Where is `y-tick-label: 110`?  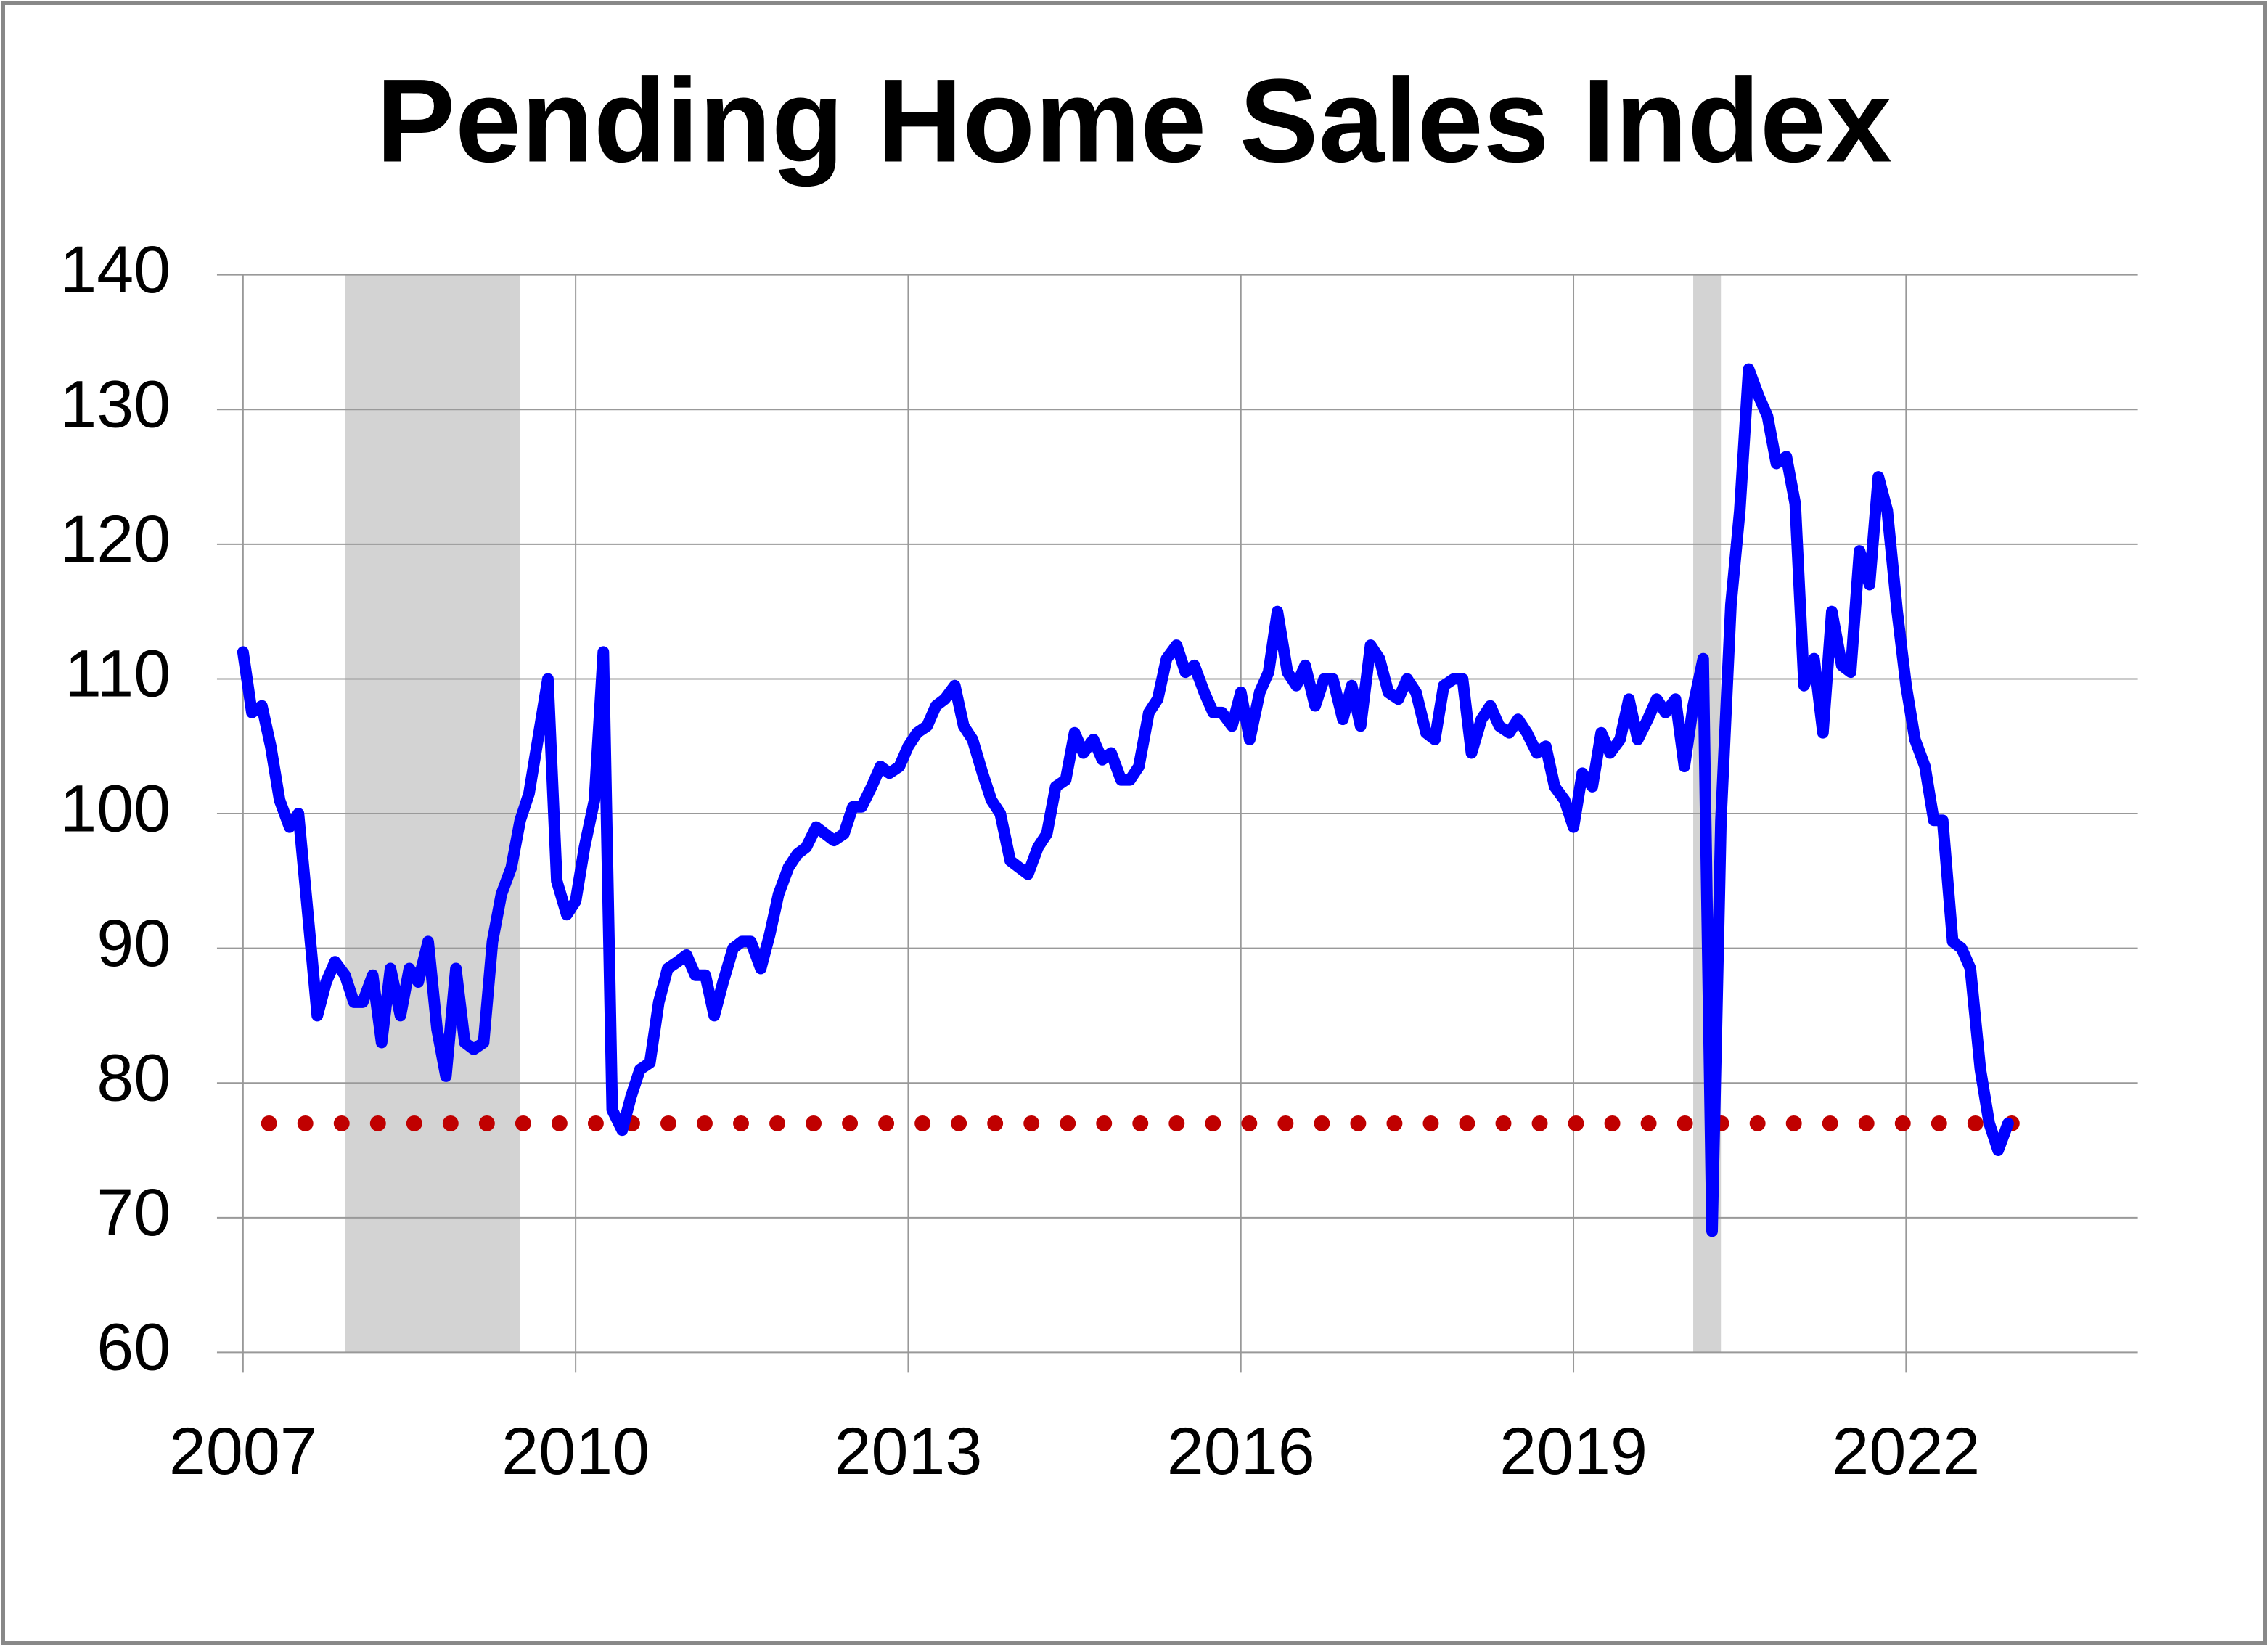
y-tick-label: 110 is located at coordinates (118, 674).